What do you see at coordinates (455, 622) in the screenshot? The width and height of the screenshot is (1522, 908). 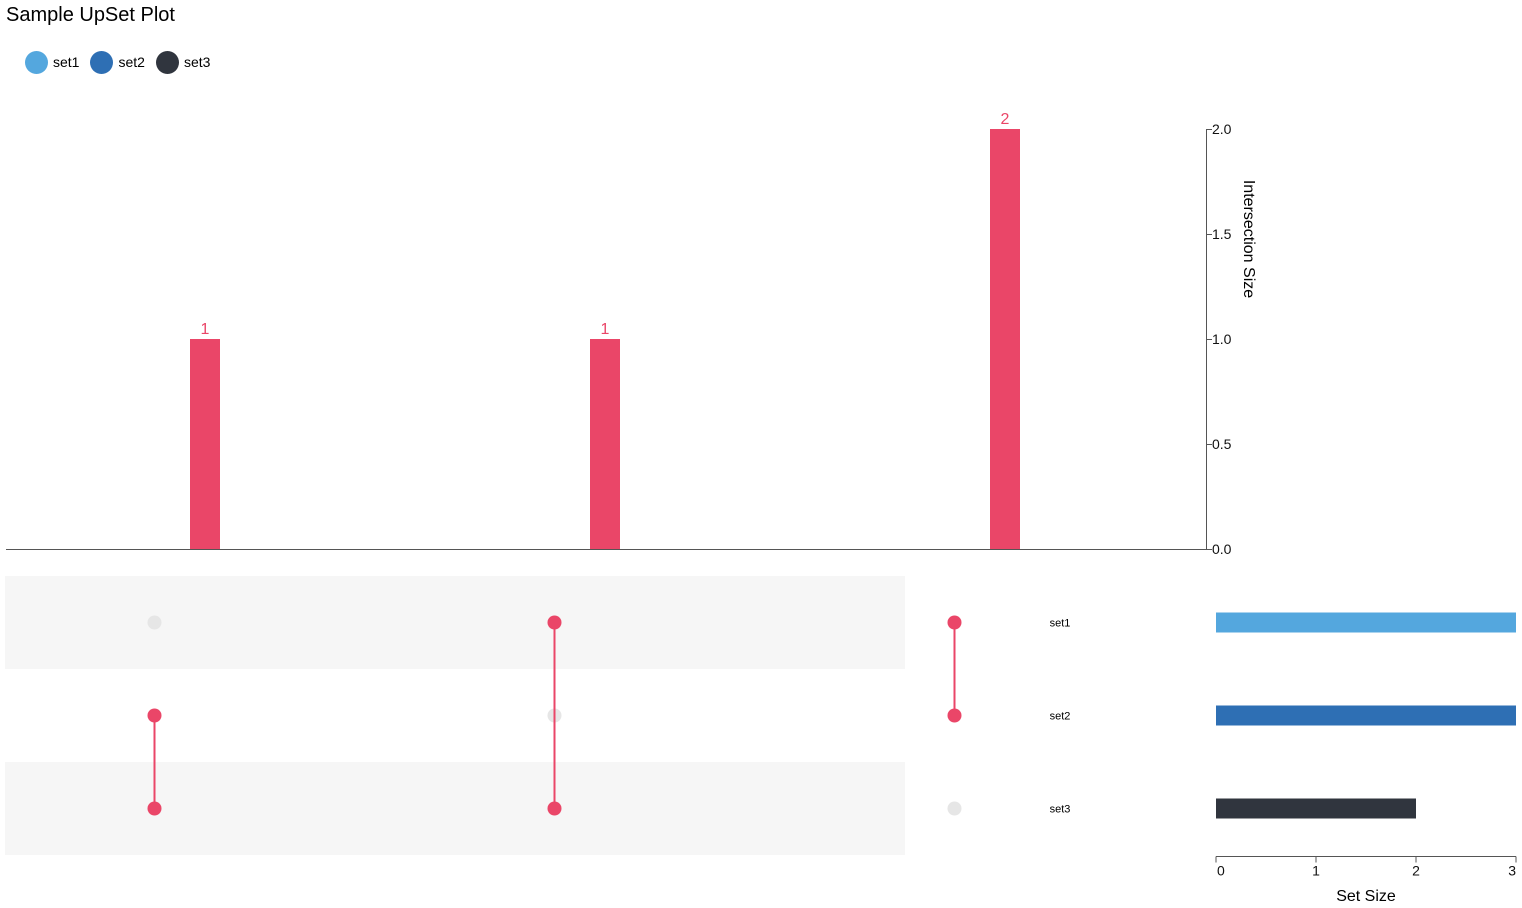 I see `matrix-row-shade-set1` at bounding box center [455, 622].